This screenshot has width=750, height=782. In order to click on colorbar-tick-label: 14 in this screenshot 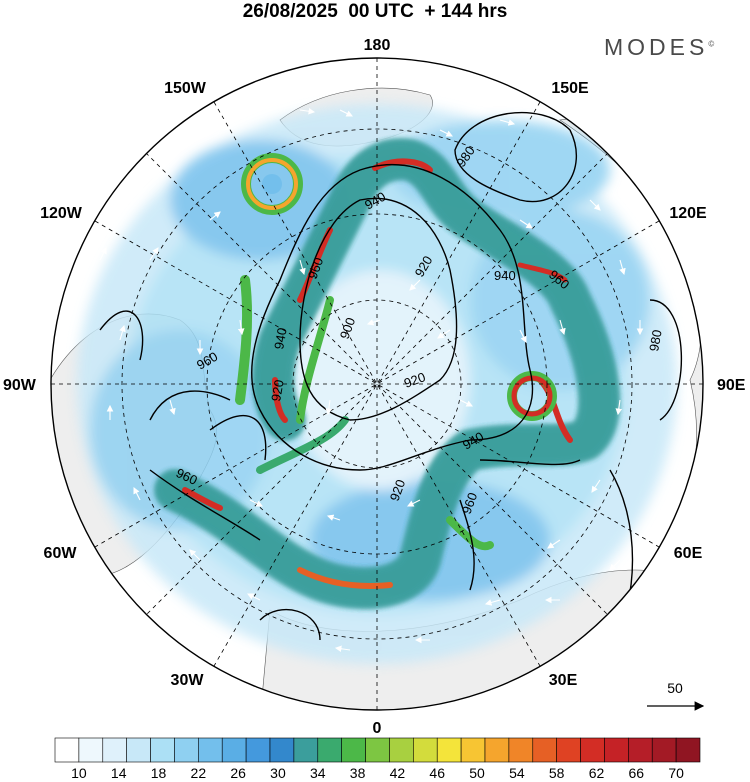, I will do `click(119, 773)`.